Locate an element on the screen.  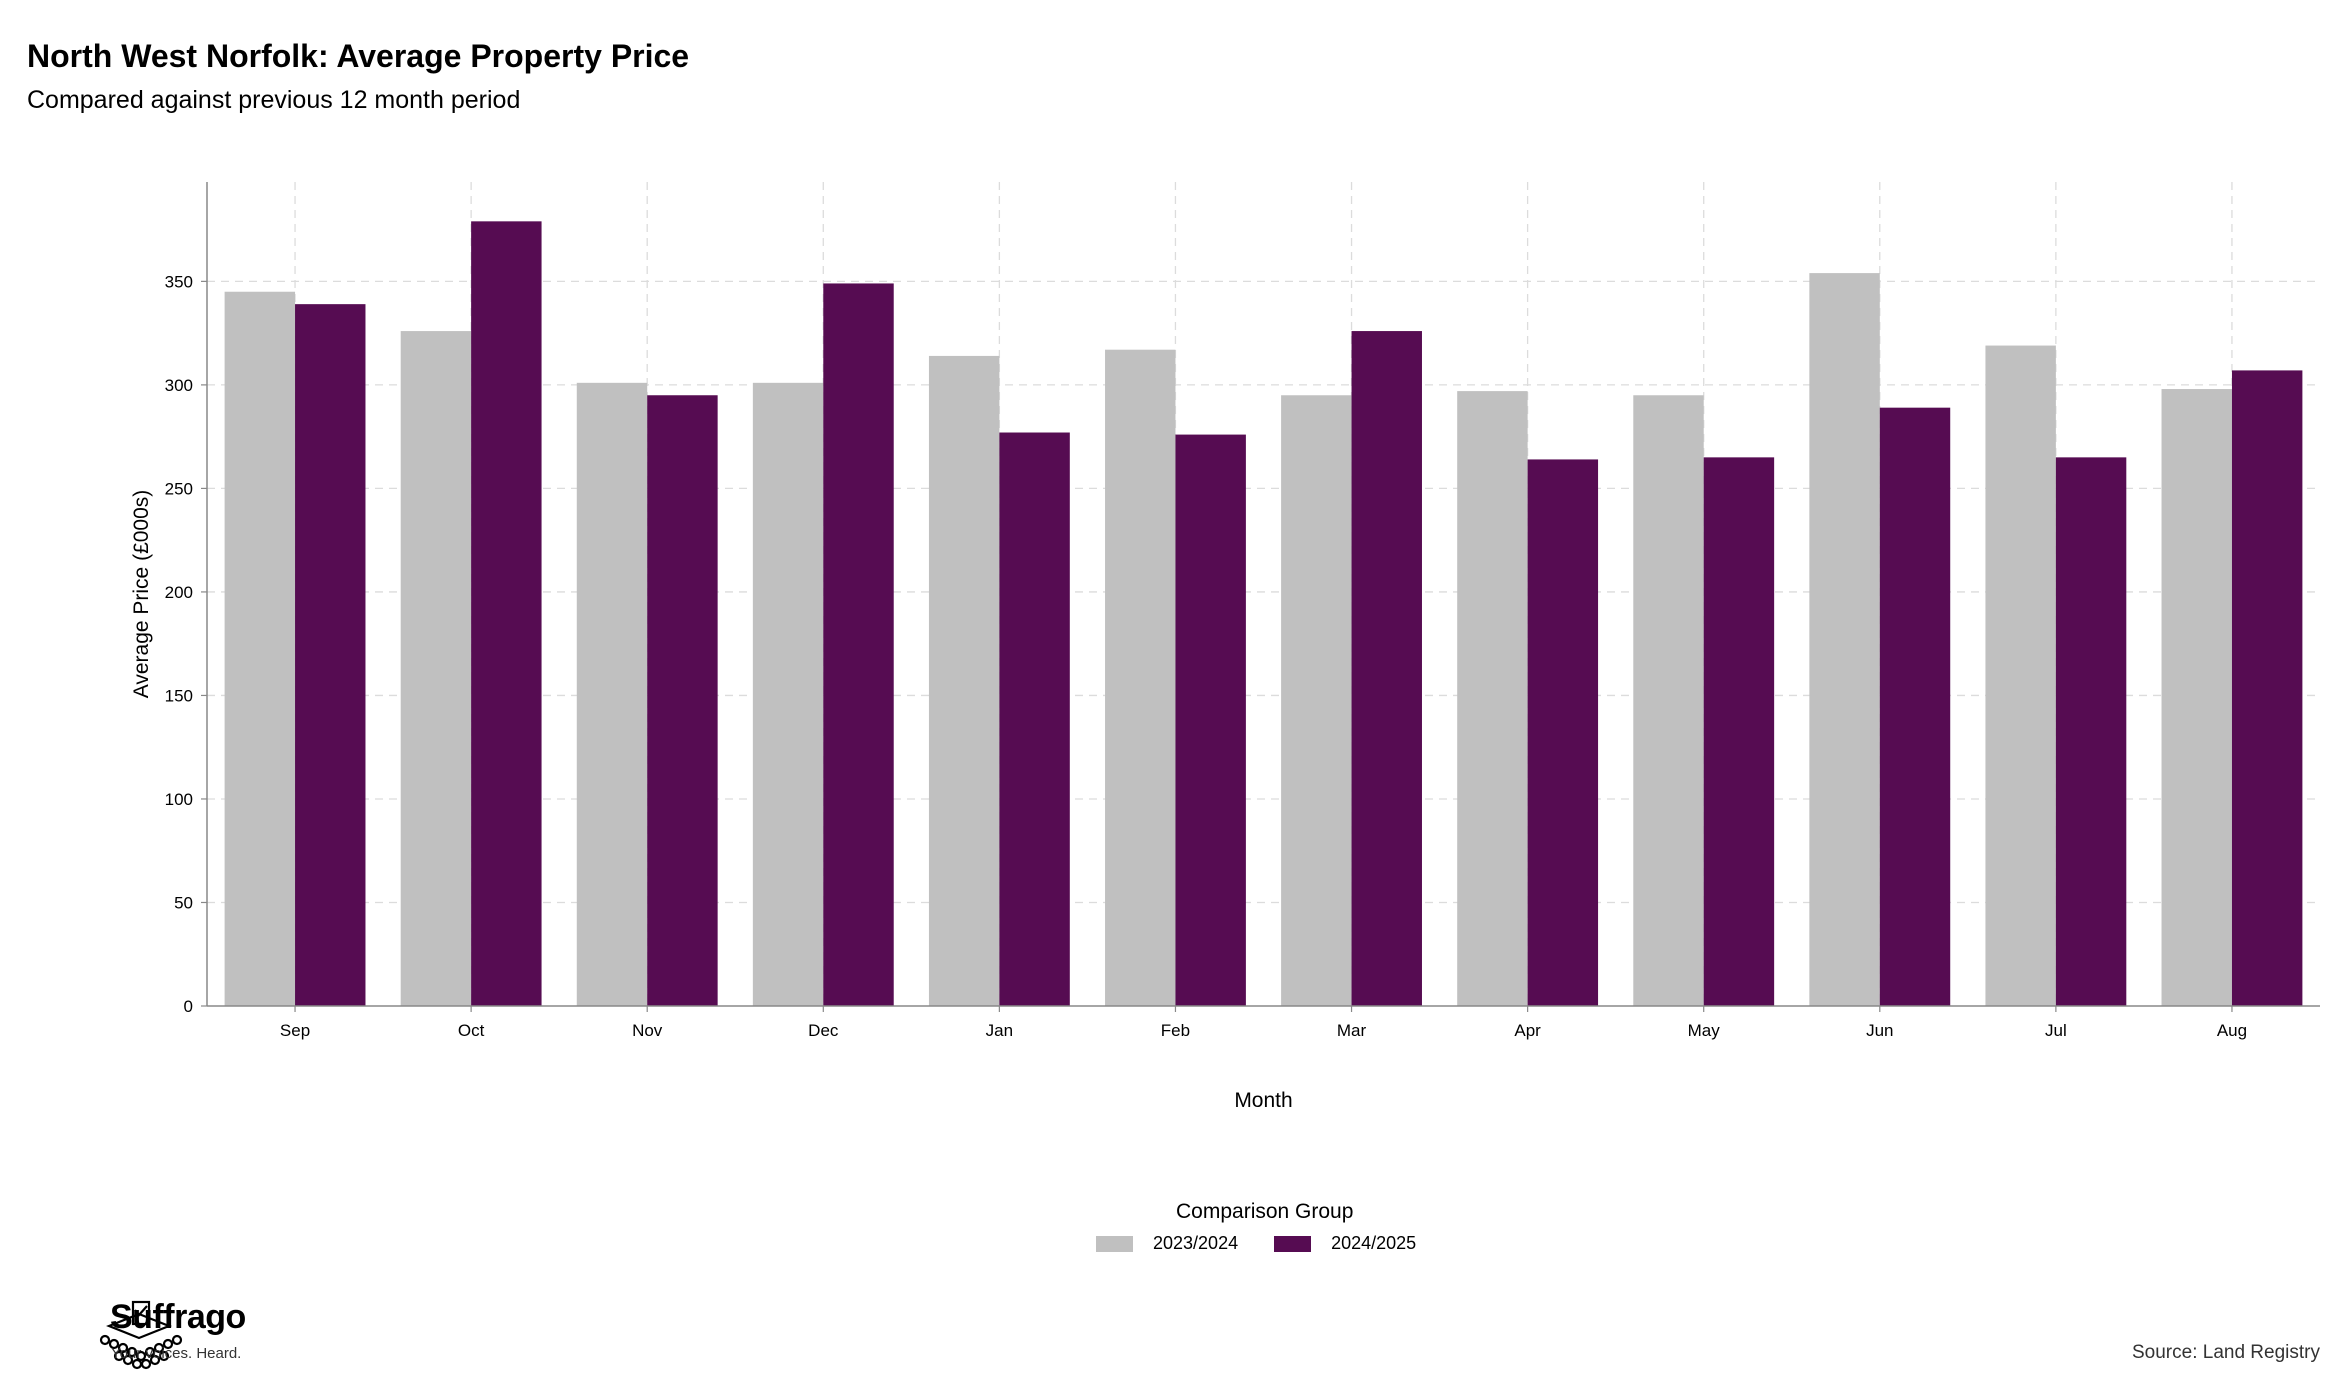
bar-2024-2025-oct is located at coordinates (506, 614).